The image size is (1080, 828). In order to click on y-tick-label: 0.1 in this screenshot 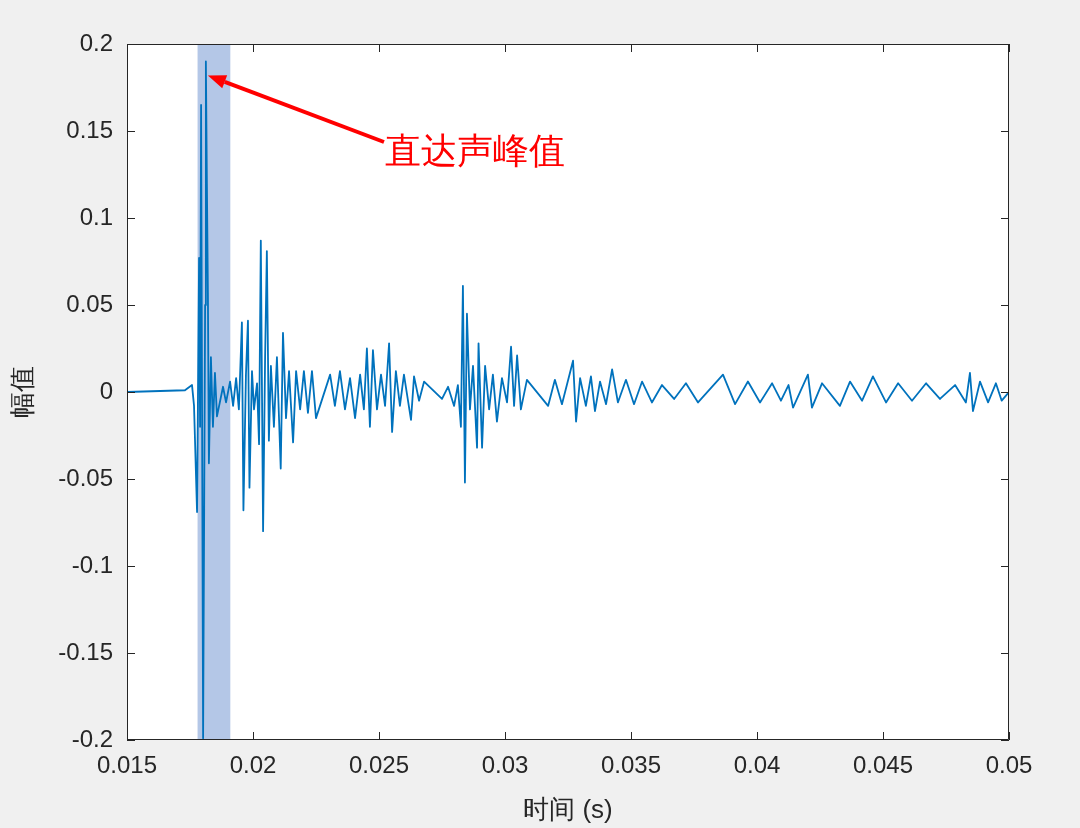, I will do `click(96, 216)`.